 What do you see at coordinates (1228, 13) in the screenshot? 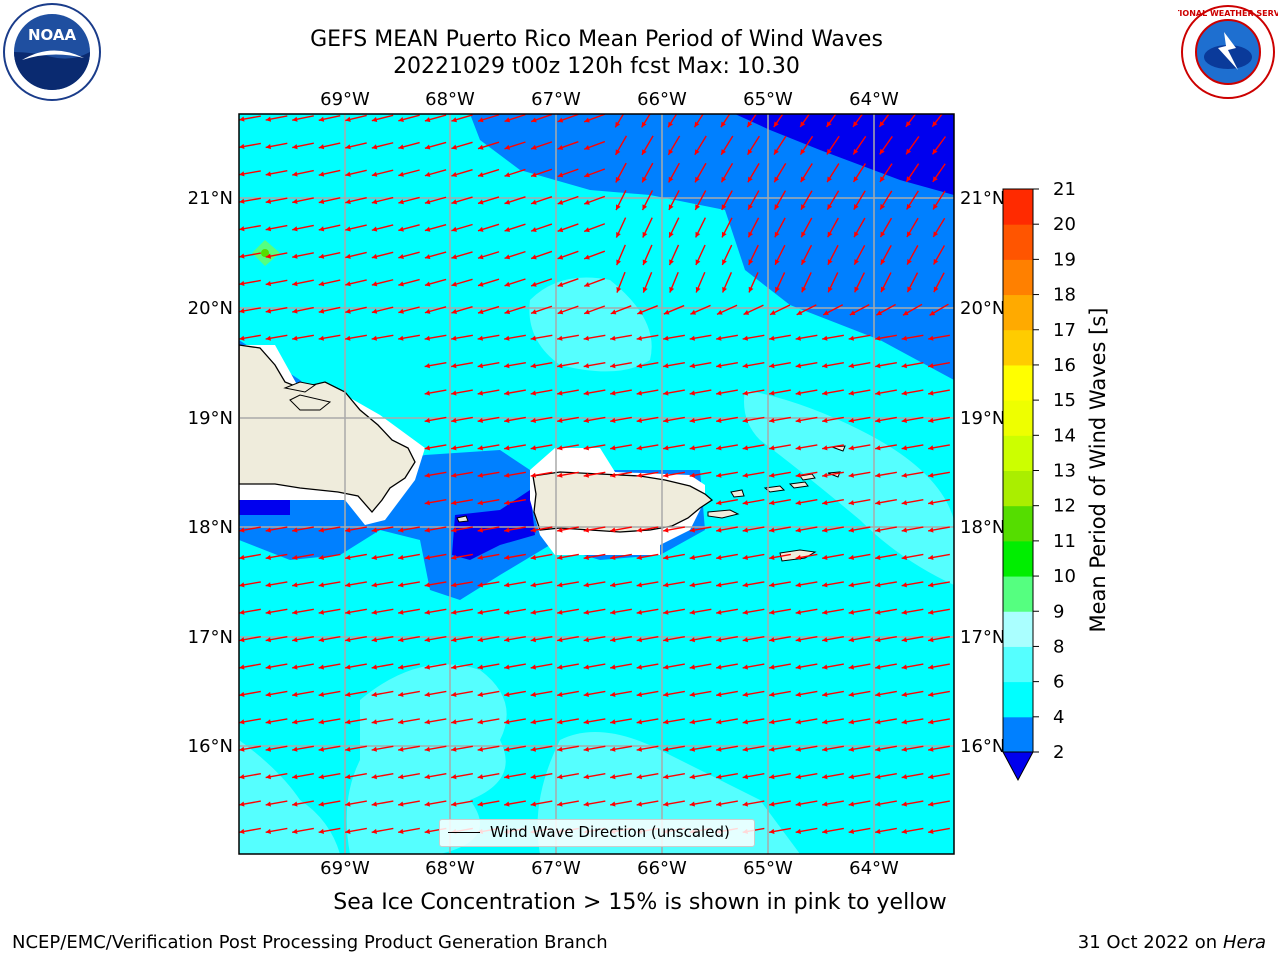
I see `nws-logo-text: NATIONAL WEATHER SERVICE` at bounding box center [1228, 13].